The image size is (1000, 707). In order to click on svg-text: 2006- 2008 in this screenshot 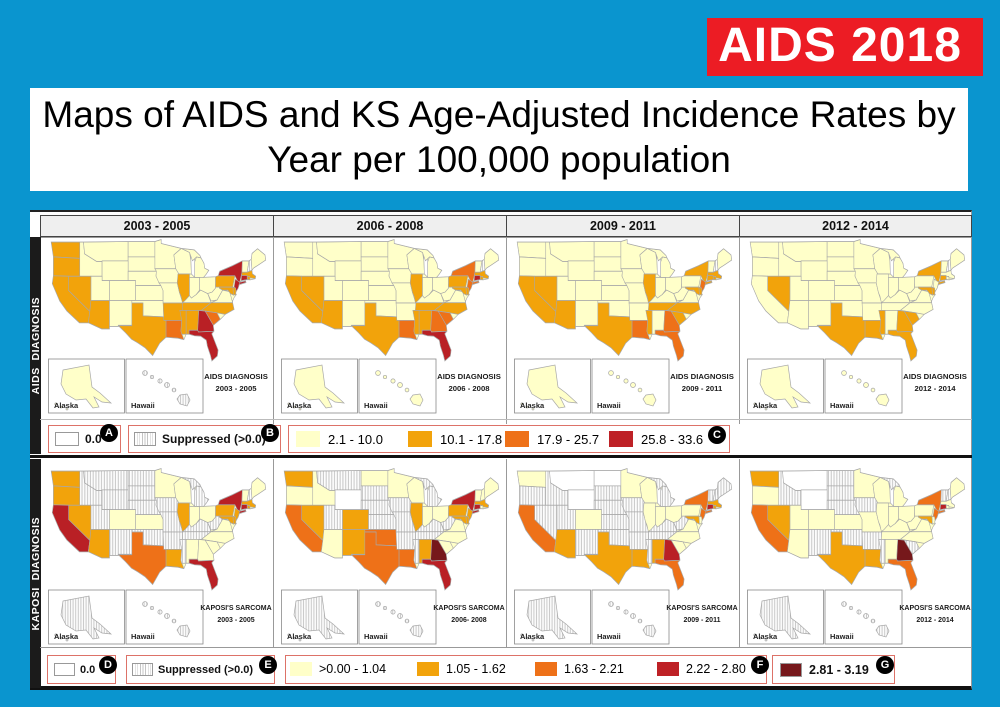, I will do `click(469, 620)`.